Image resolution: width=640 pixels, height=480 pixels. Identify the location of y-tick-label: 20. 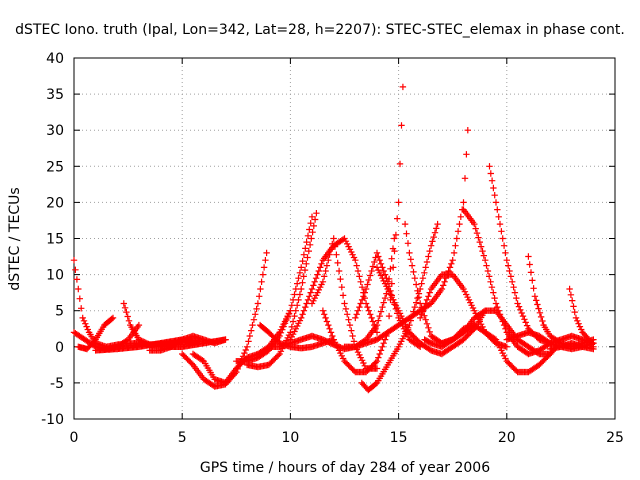
(55, 203).